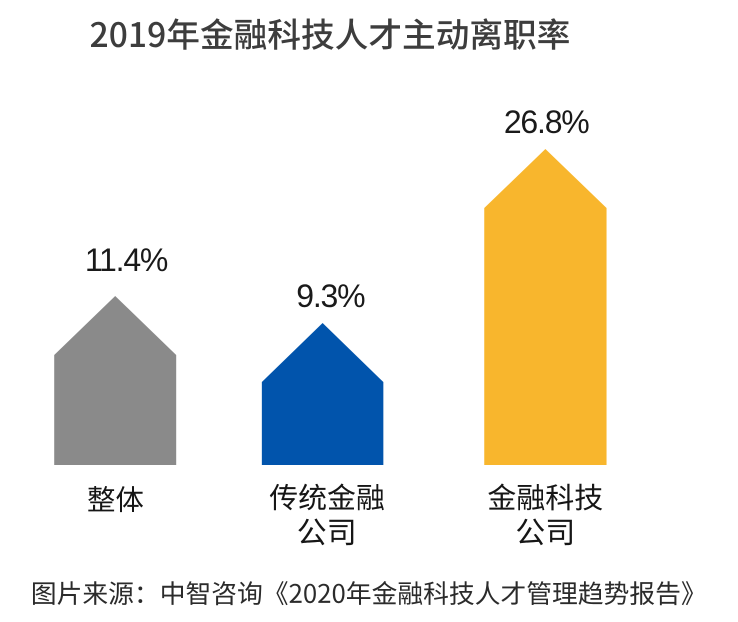 Image resolution: width=738 pixels, height=622 pixels. Describe the element at coordinates (329, 34) in the screenshot. I see `chart-title-glyphs` at that location.